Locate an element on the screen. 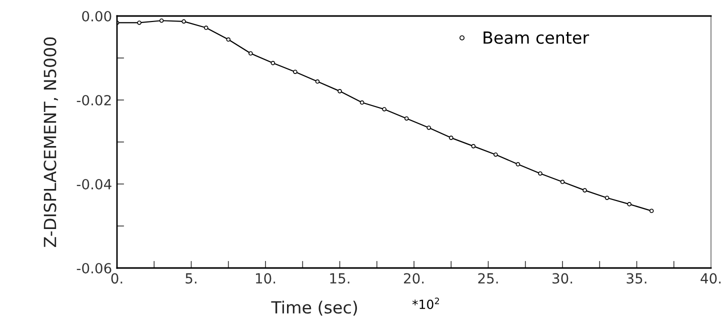  x-tick-label: 5. is located at coordinates (191, 278).